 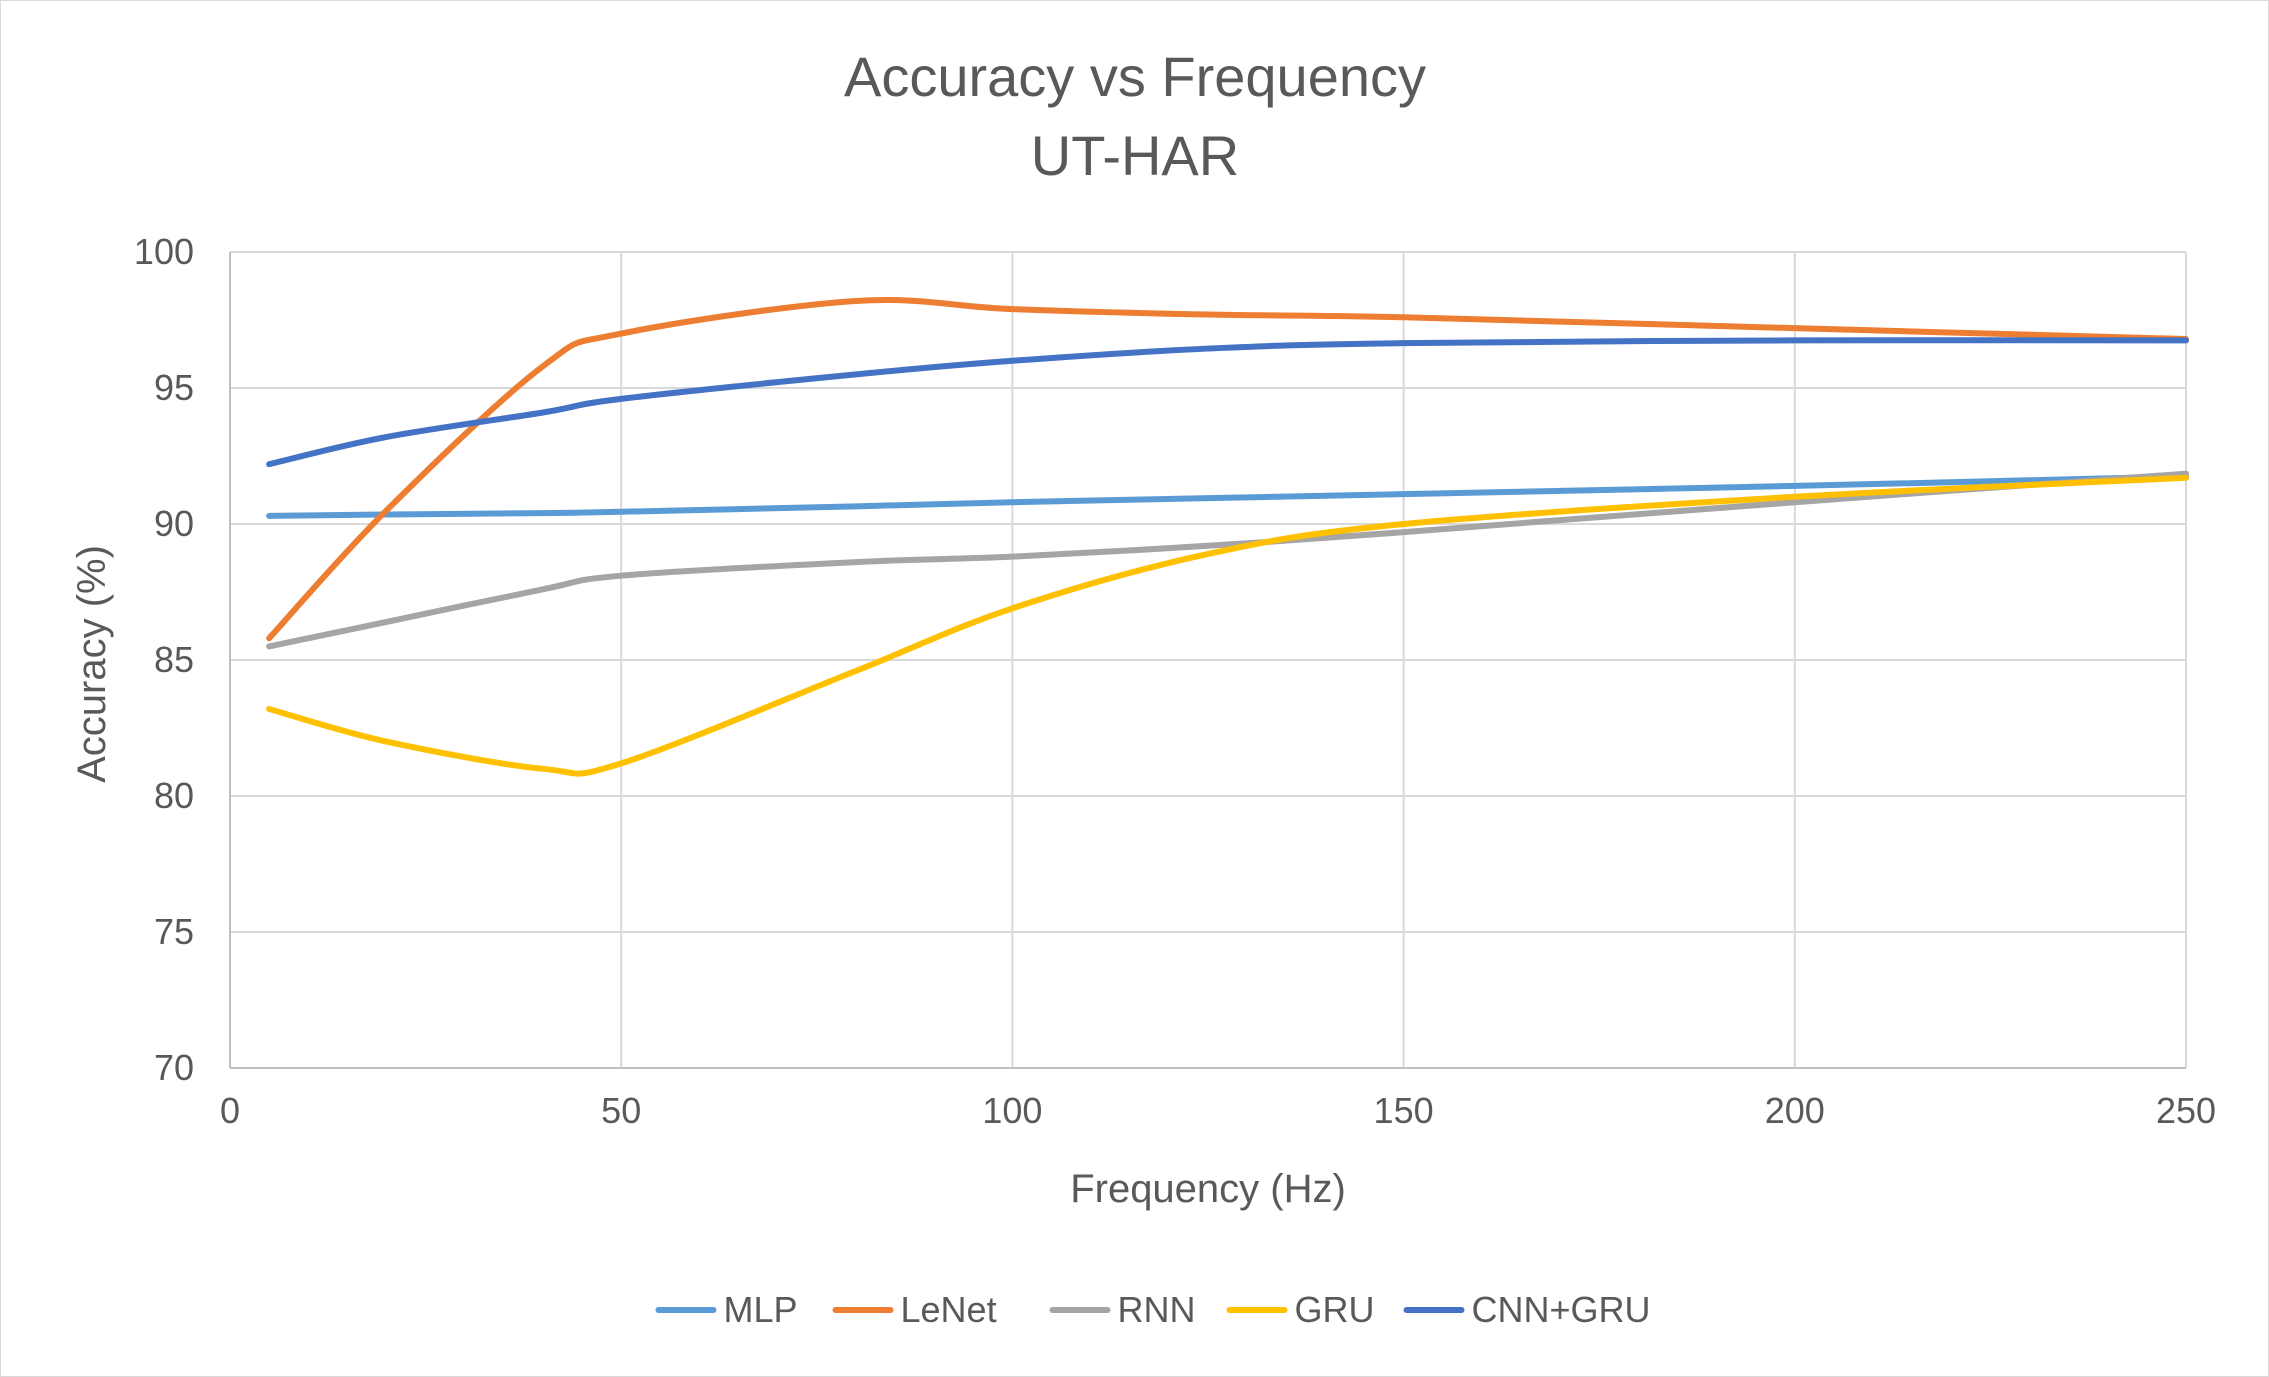 What do you see at coordinates (1227, 496) in the screenshot?
I see `series-line-mlp` at bounding box center [1227, 496].